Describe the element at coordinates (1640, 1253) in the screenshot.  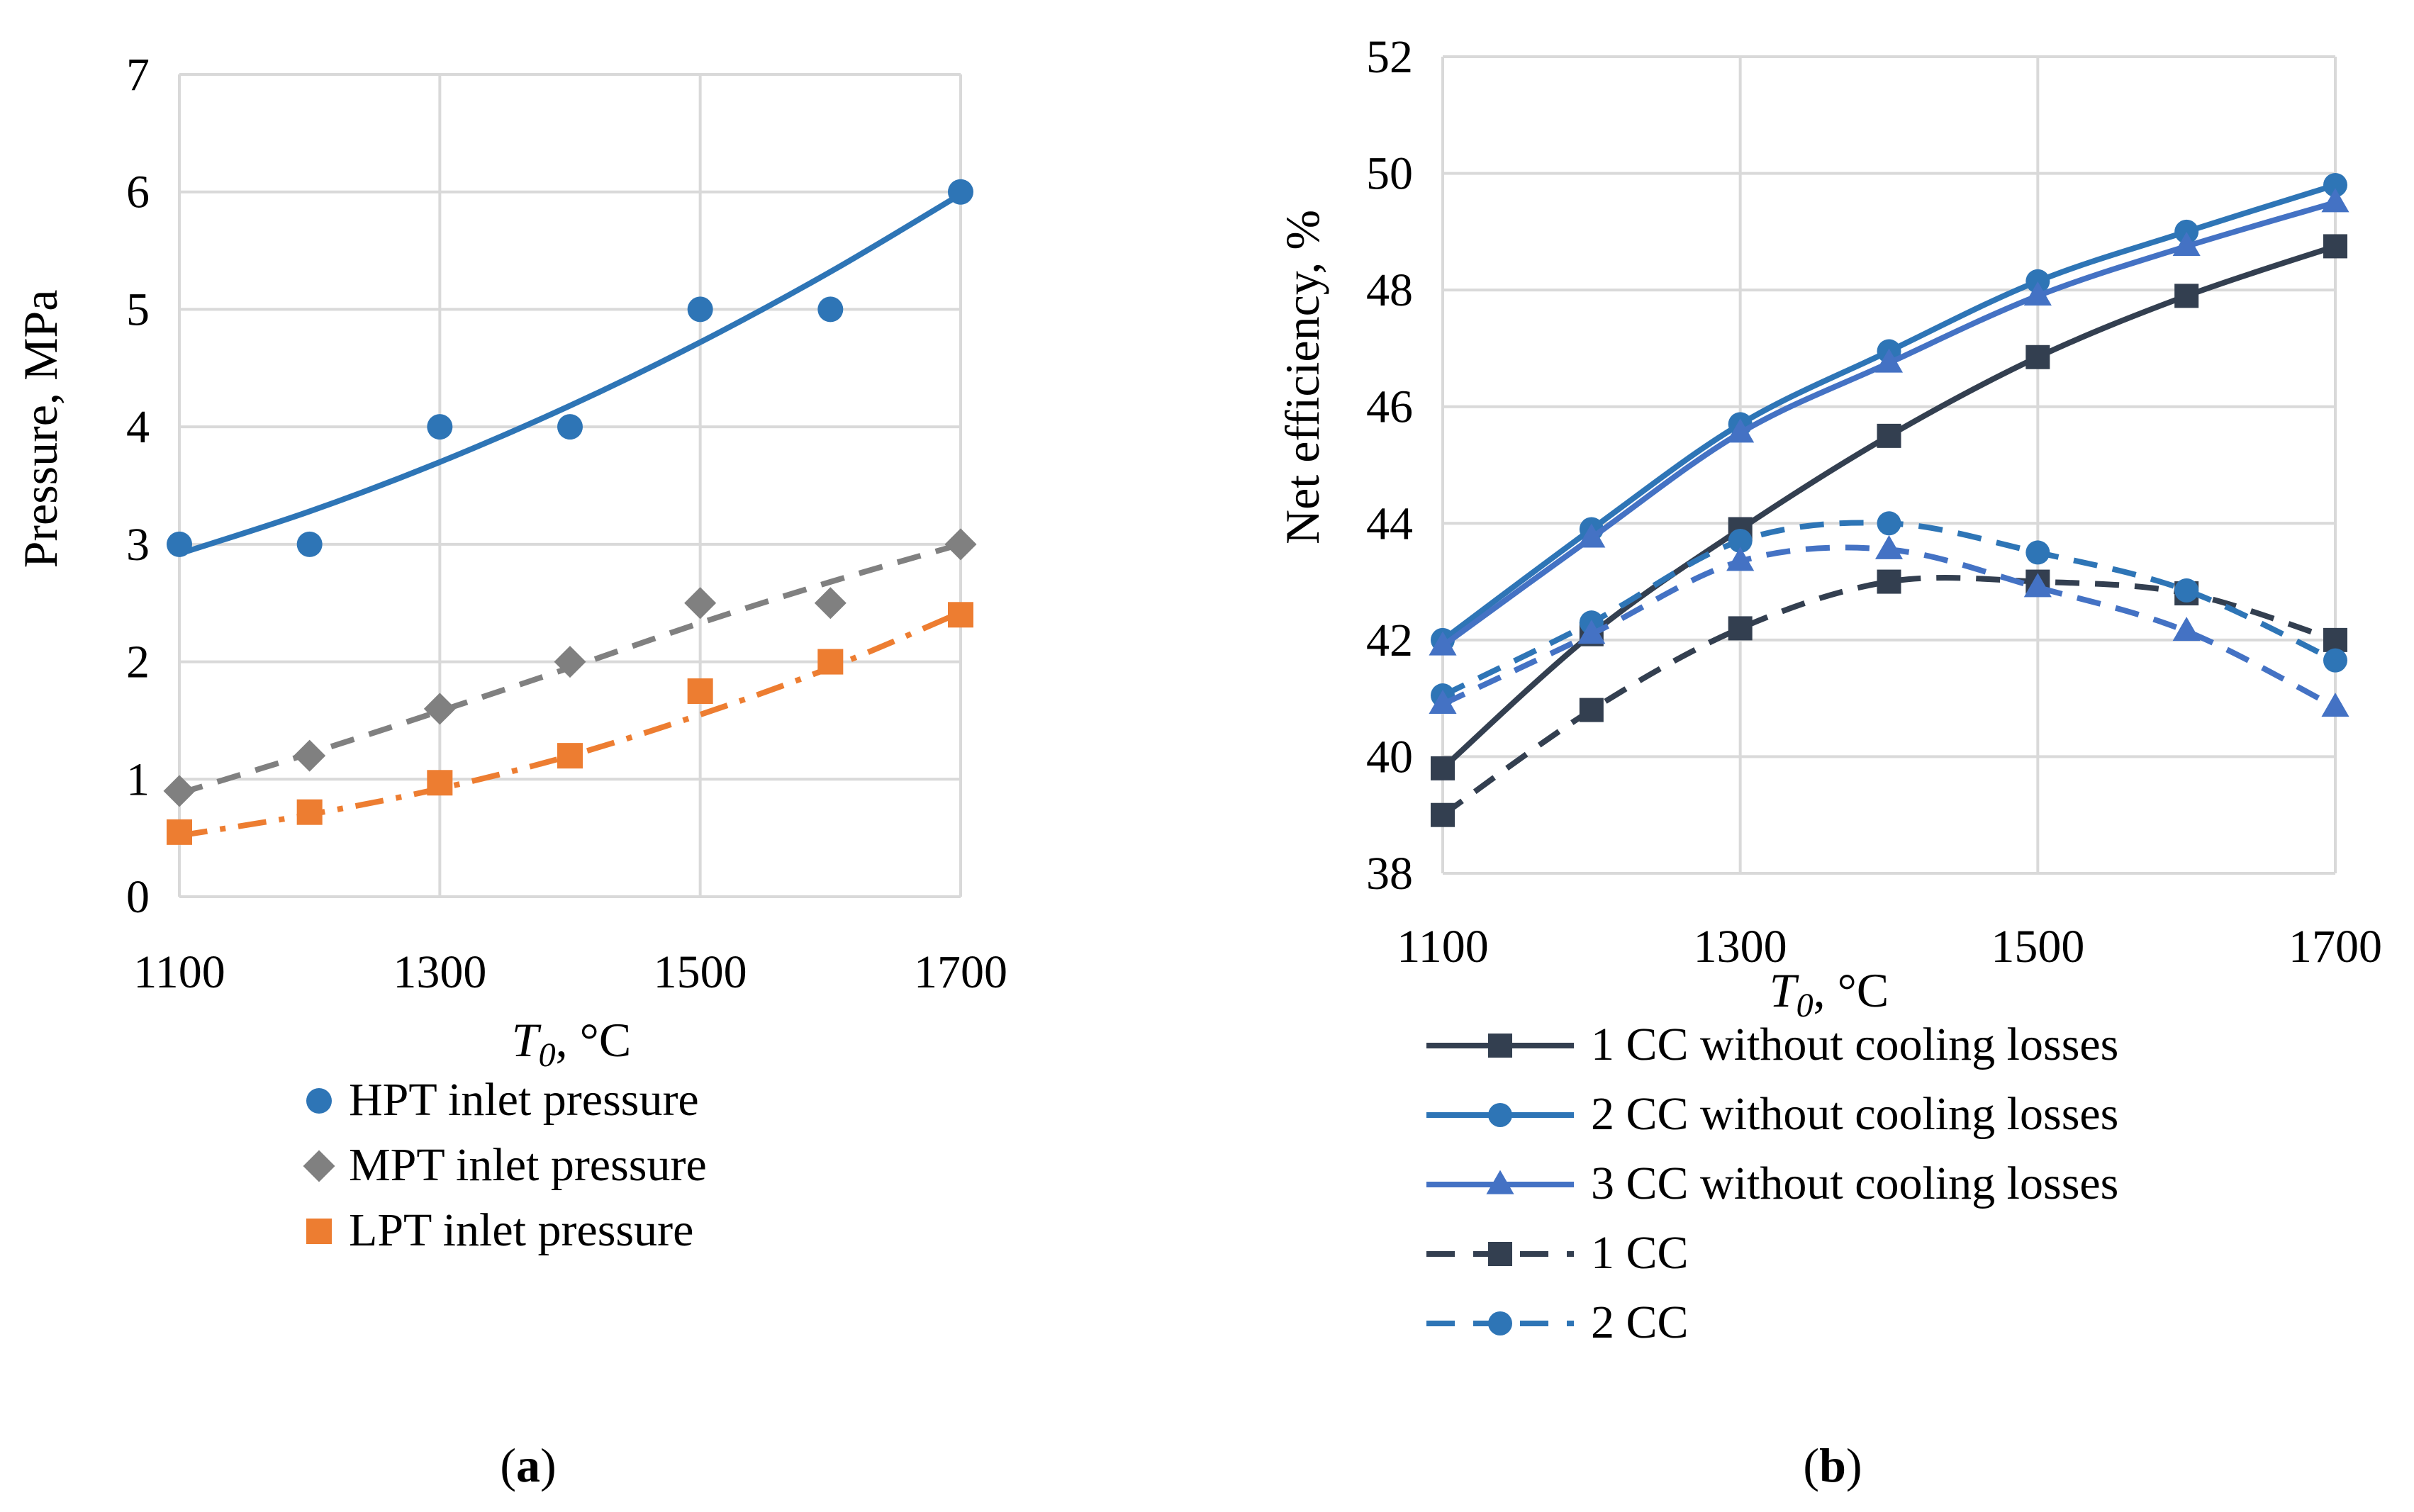
I see `chart-b-legend-label-4: 1 CC` at that location.